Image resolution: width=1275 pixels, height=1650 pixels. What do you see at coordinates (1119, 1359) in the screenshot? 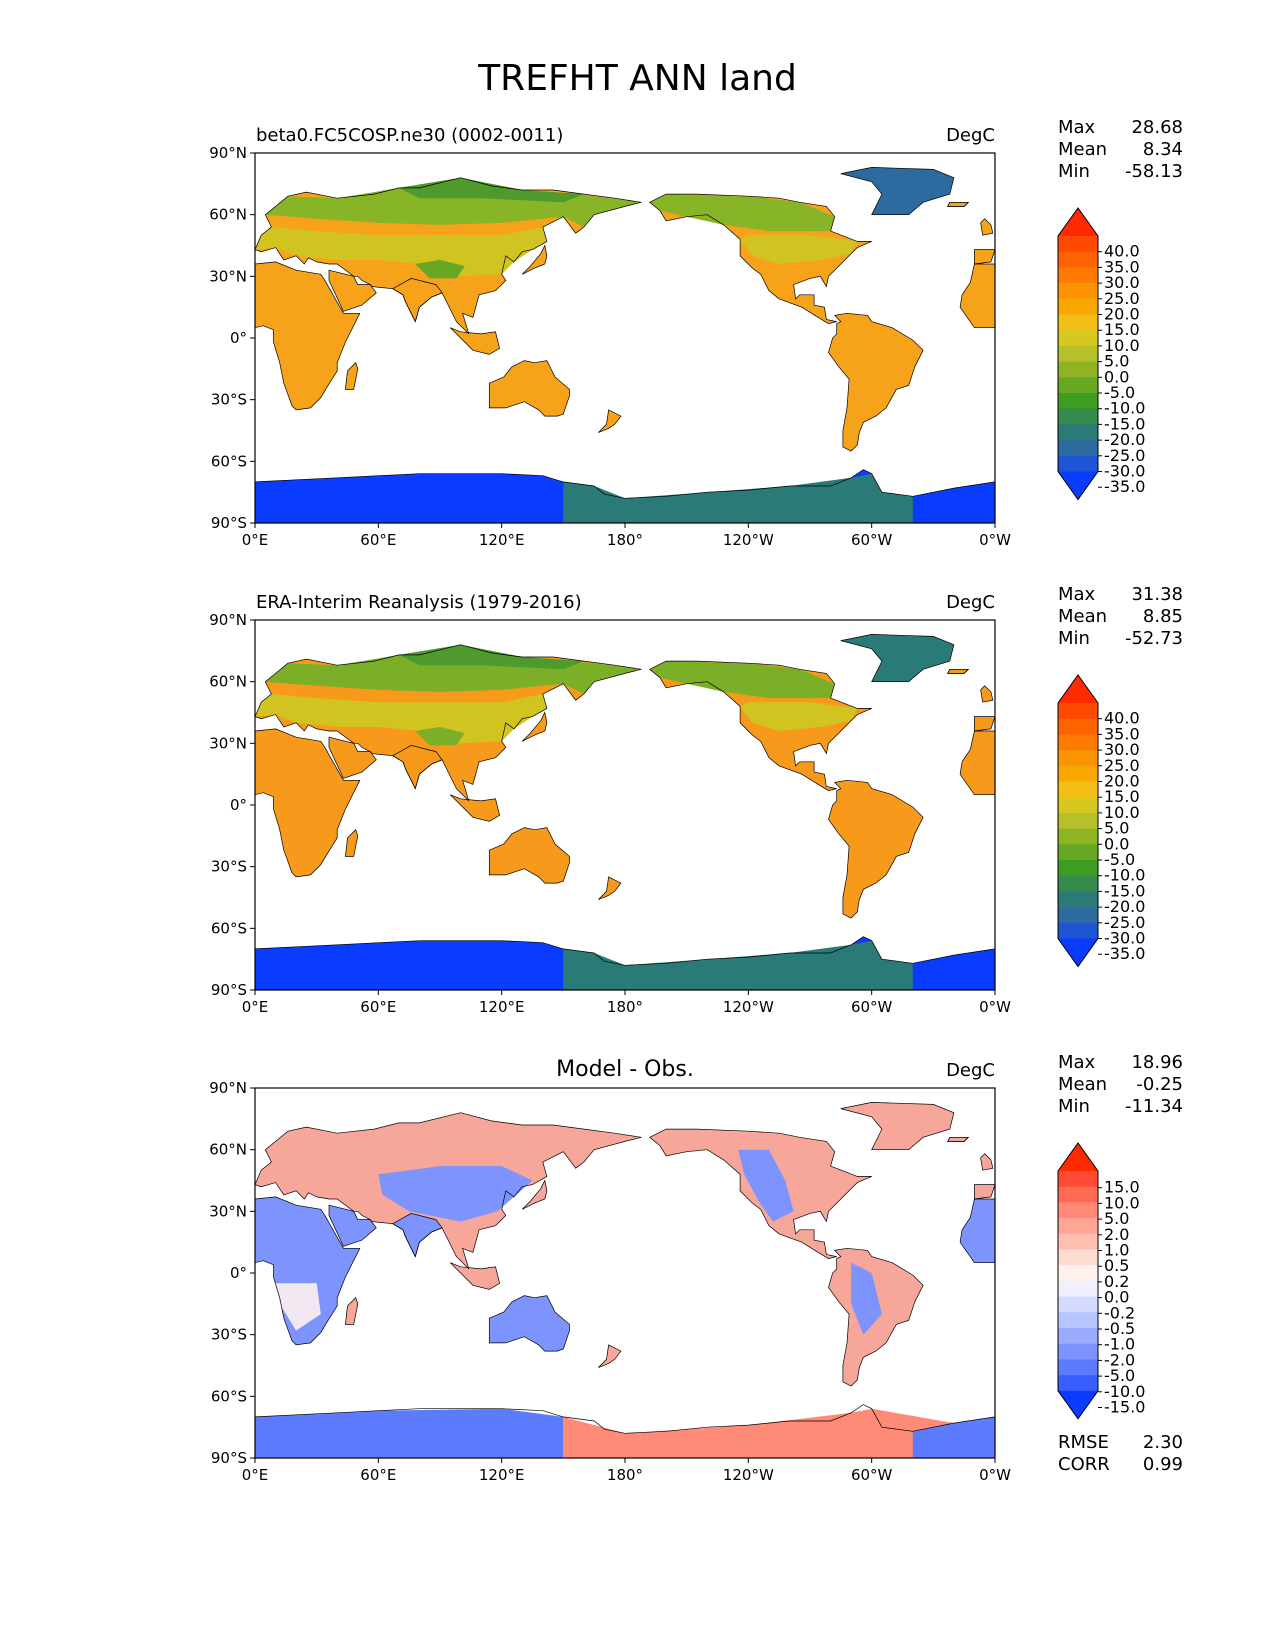
I see `colorbar-tick-label: -2.0` at bounding box center [1119, 1359].